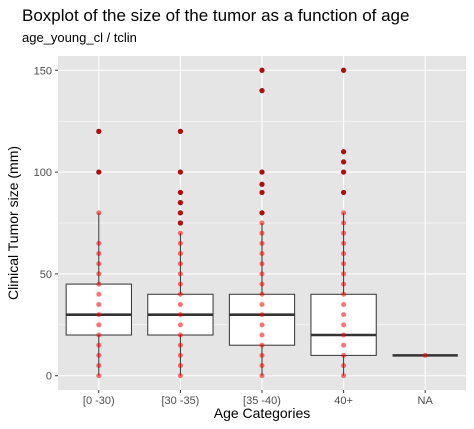 The image size is (474, 429). I want to click on x-tick-label: [0 -30), so click(99, 401).